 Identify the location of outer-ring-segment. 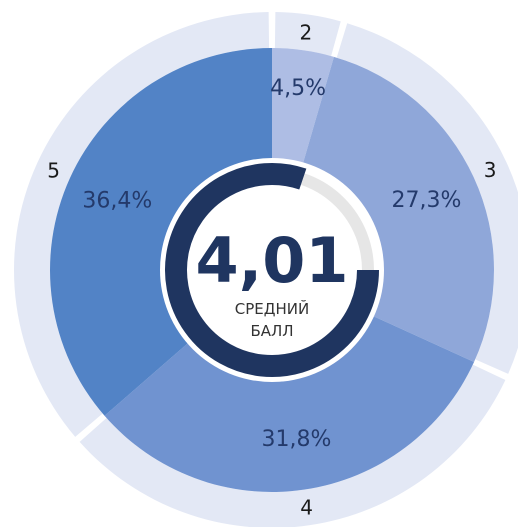
(307, 34).